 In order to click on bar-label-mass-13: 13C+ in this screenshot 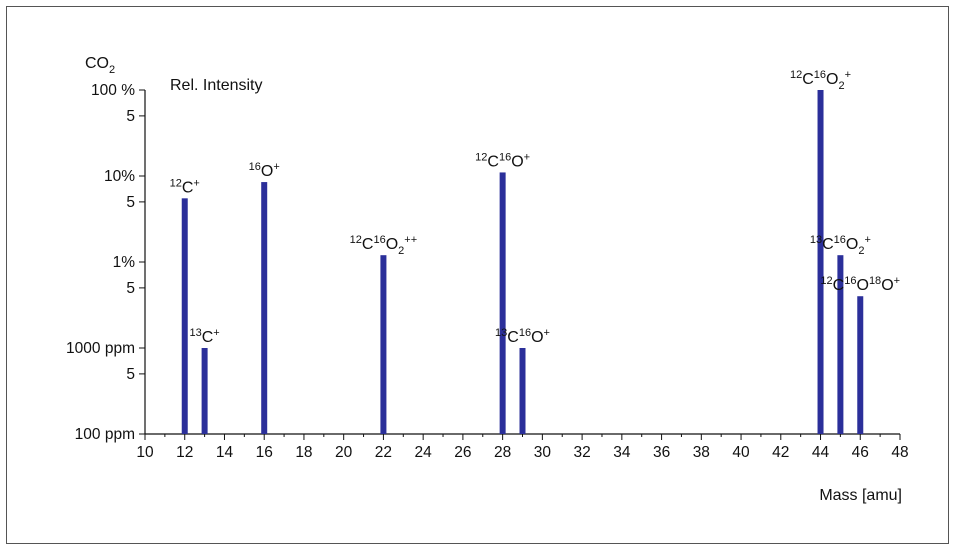, I will do `click(204, 336)`.